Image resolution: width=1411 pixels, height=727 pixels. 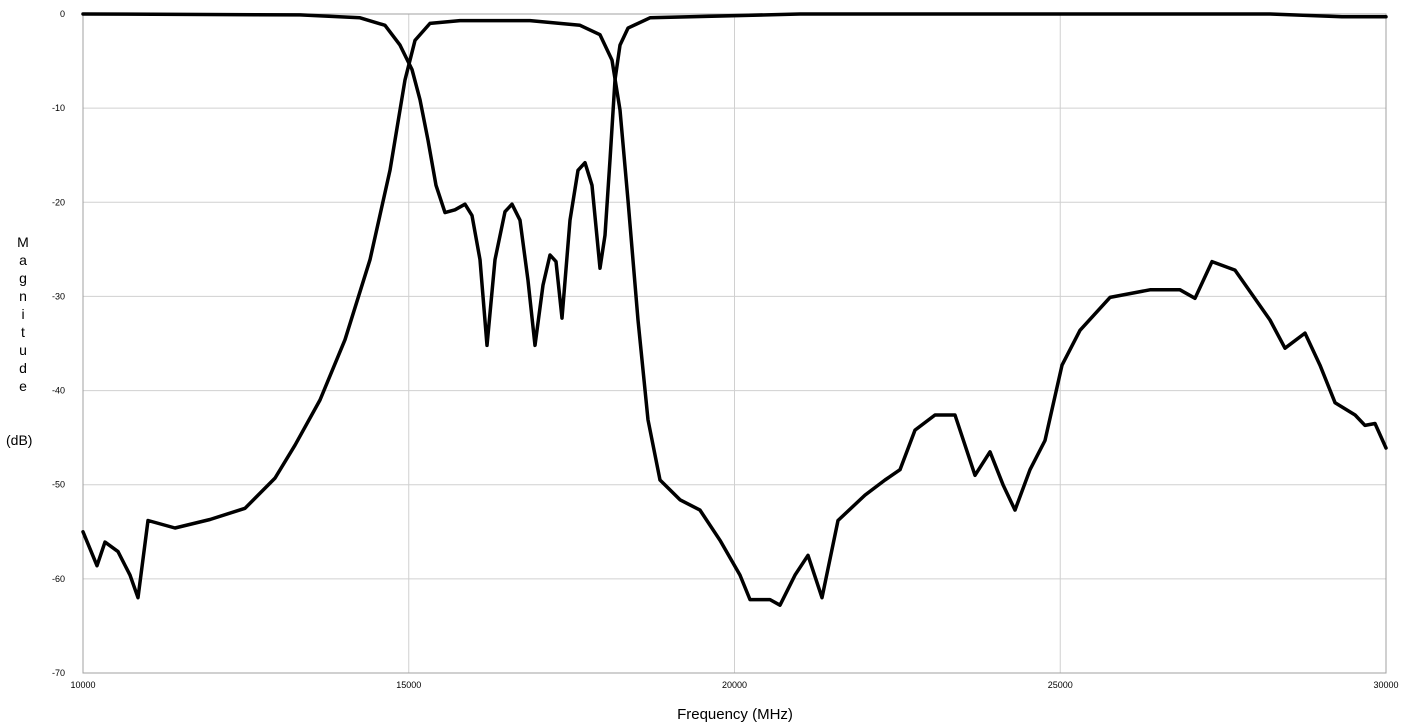 I want to click on y-tick-label: -50, so click(x=58, y=485).